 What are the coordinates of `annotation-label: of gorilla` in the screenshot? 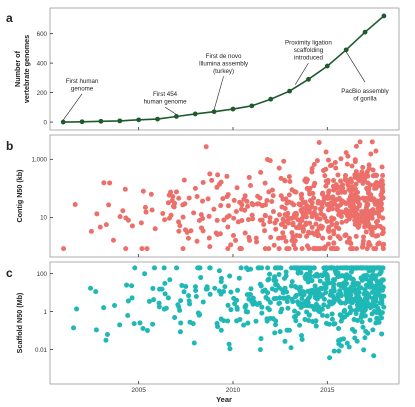 It's located at (365, 99).